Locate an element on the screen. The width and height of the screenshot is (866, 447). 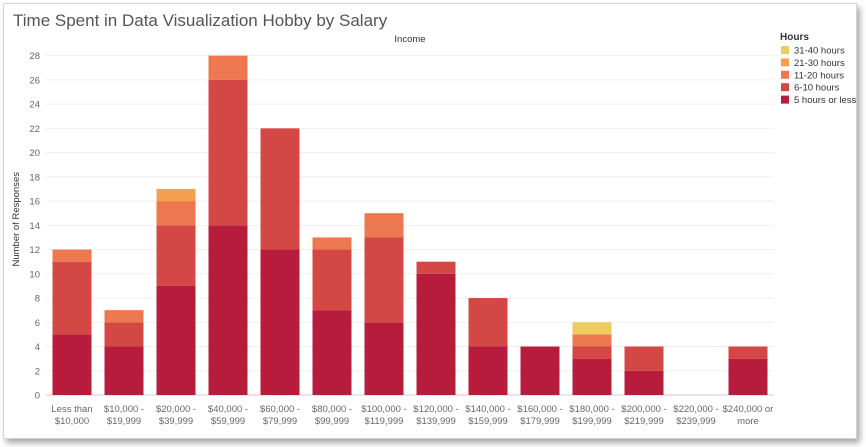
x-tick-label-line1: $40,000 - is located at coordinates (228, 409).